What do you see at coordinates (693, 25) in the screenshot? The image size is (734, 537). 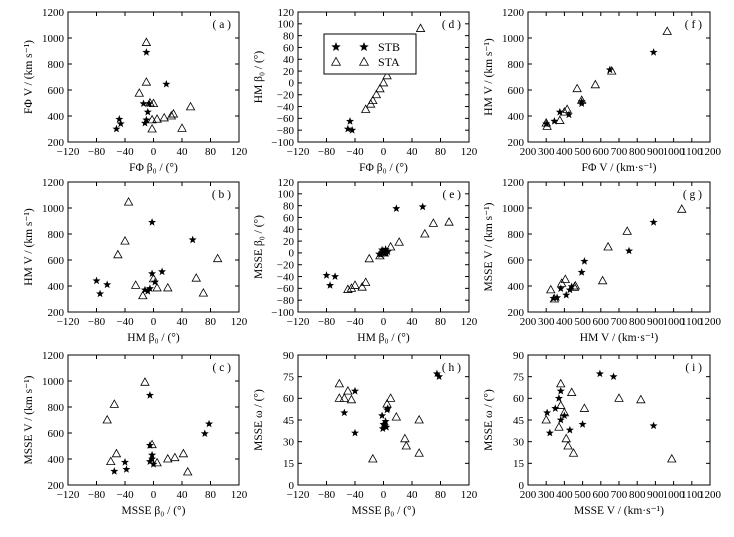 I see `panel-label: ( f )` at bounding box center [693, 25].